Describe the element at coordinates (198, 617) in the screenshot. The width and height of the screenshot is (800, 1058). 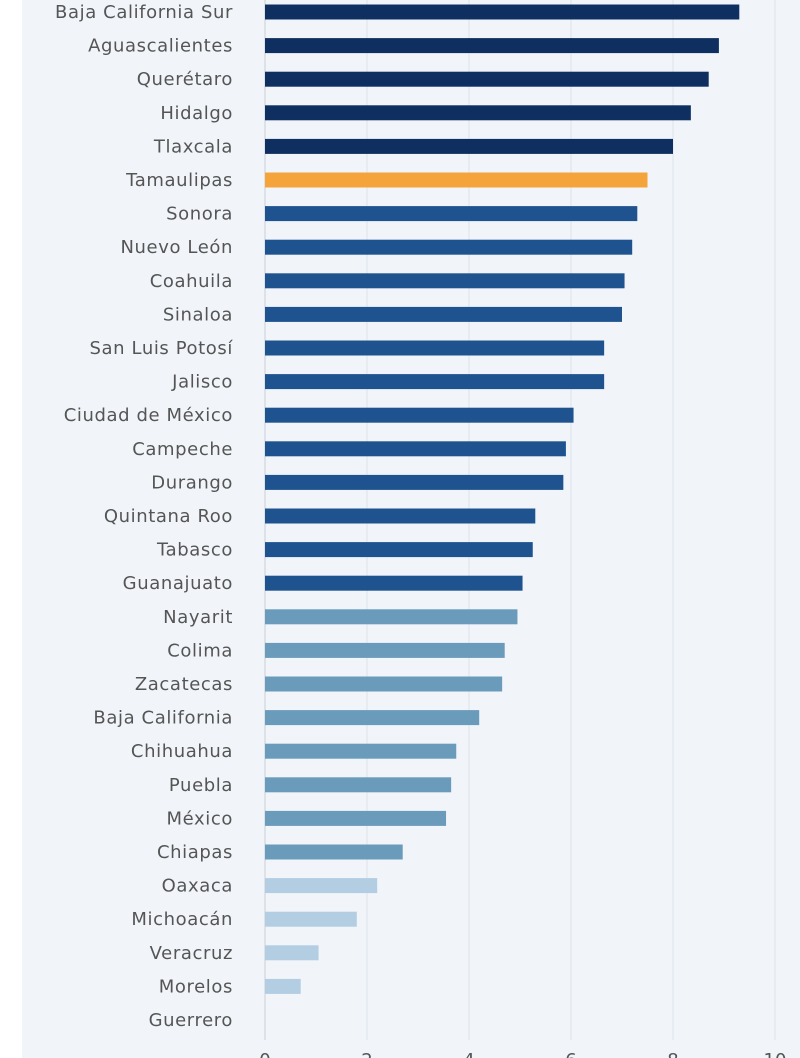
I see `category-label: Nayarit` at that location.